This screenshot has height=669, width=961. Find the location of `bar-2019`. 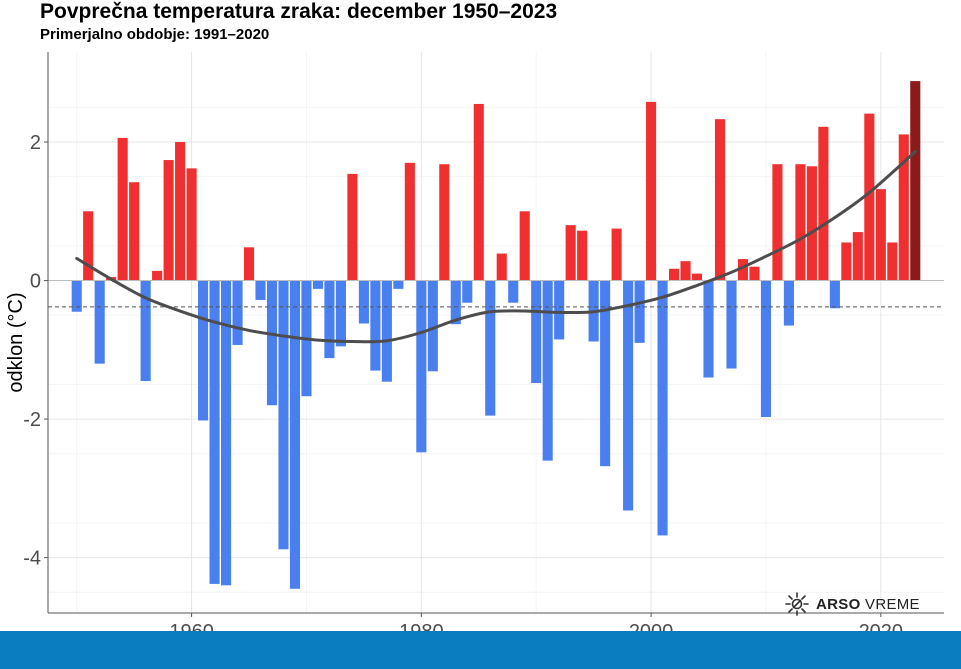

bar-2019 is located at coordinates (869, 197).